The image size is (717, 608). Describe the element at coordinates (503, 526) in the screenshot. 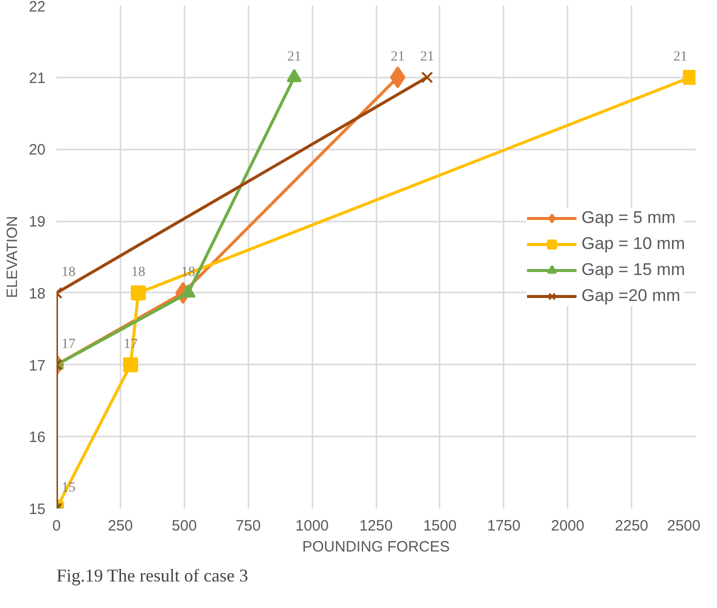

I see `x-tick-label: 1750` at that location.